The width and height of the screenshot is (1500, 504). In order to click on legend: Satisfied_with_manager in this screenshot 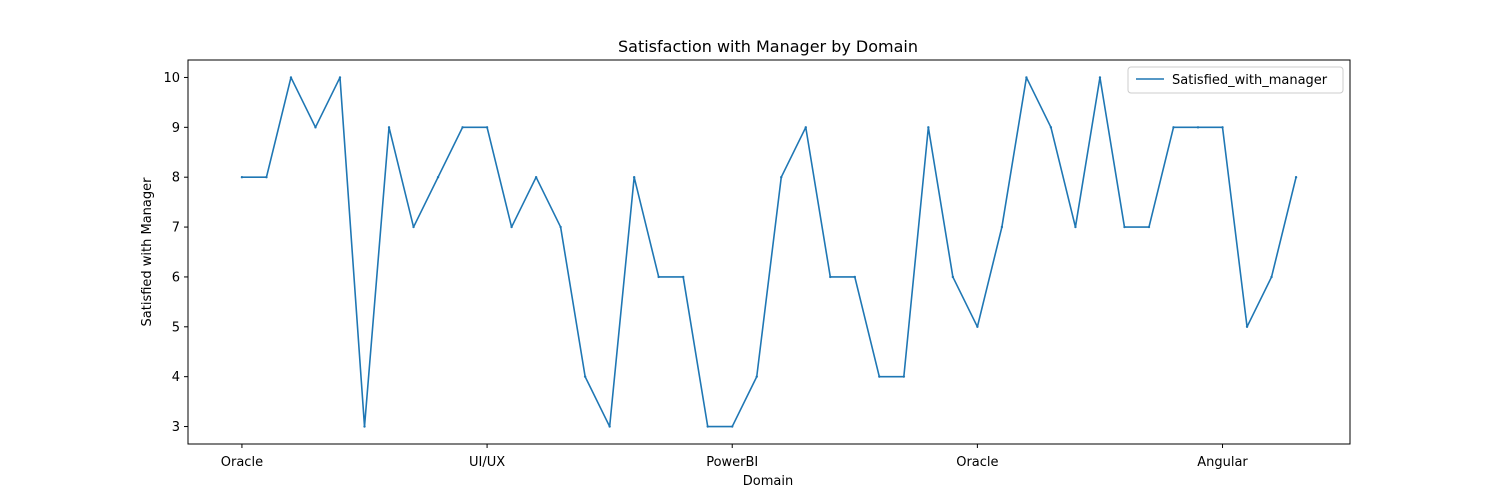, I will do `click(1235, 80)`.